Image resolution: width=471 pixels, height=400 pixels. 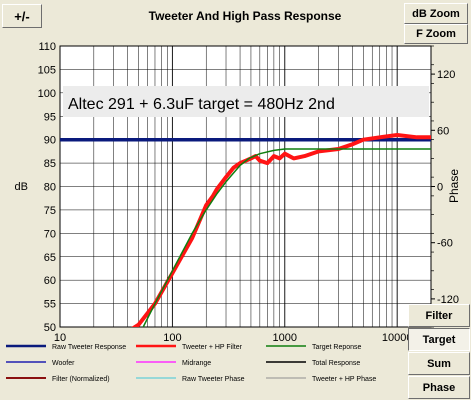 What do you see at coordinates (89, 347) in the screenshot?
I see `legend-label: Raw Tweeter Response` at bounding box center [89, 347].